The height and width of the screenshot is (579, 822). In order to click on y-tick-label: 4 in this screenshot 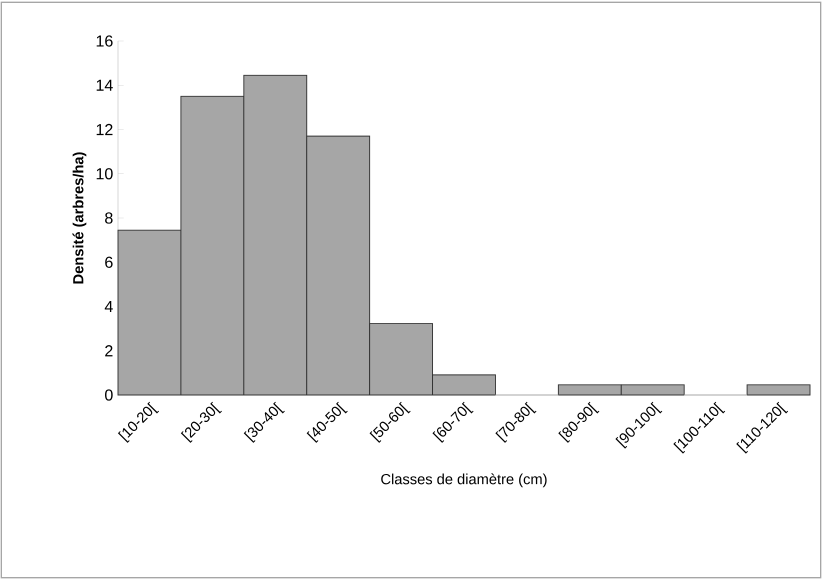, I will do `click(108, 306)`.